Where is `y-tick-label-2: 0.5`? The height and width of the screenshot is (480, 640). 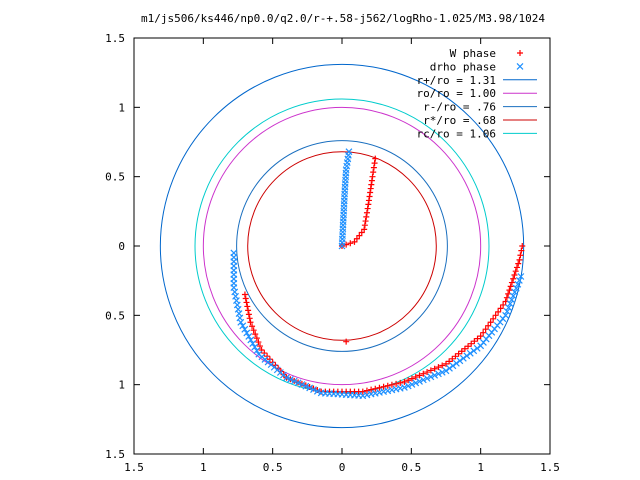
y-tick-label-2: 0.5 is located at coordinates (115, 315).